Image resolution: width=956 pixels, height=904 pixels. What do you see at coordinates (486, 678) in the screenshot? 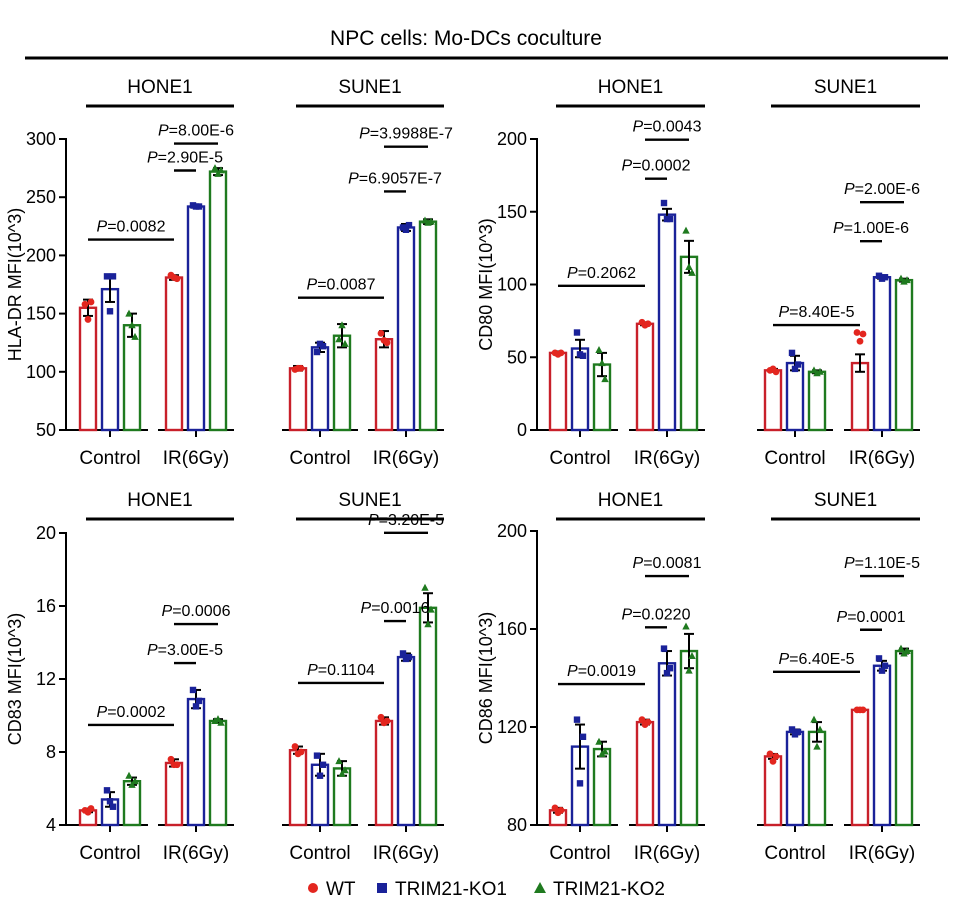
I see `y-axis-title: CD86 MFI(10^3)` at bounding box center [486, 678].